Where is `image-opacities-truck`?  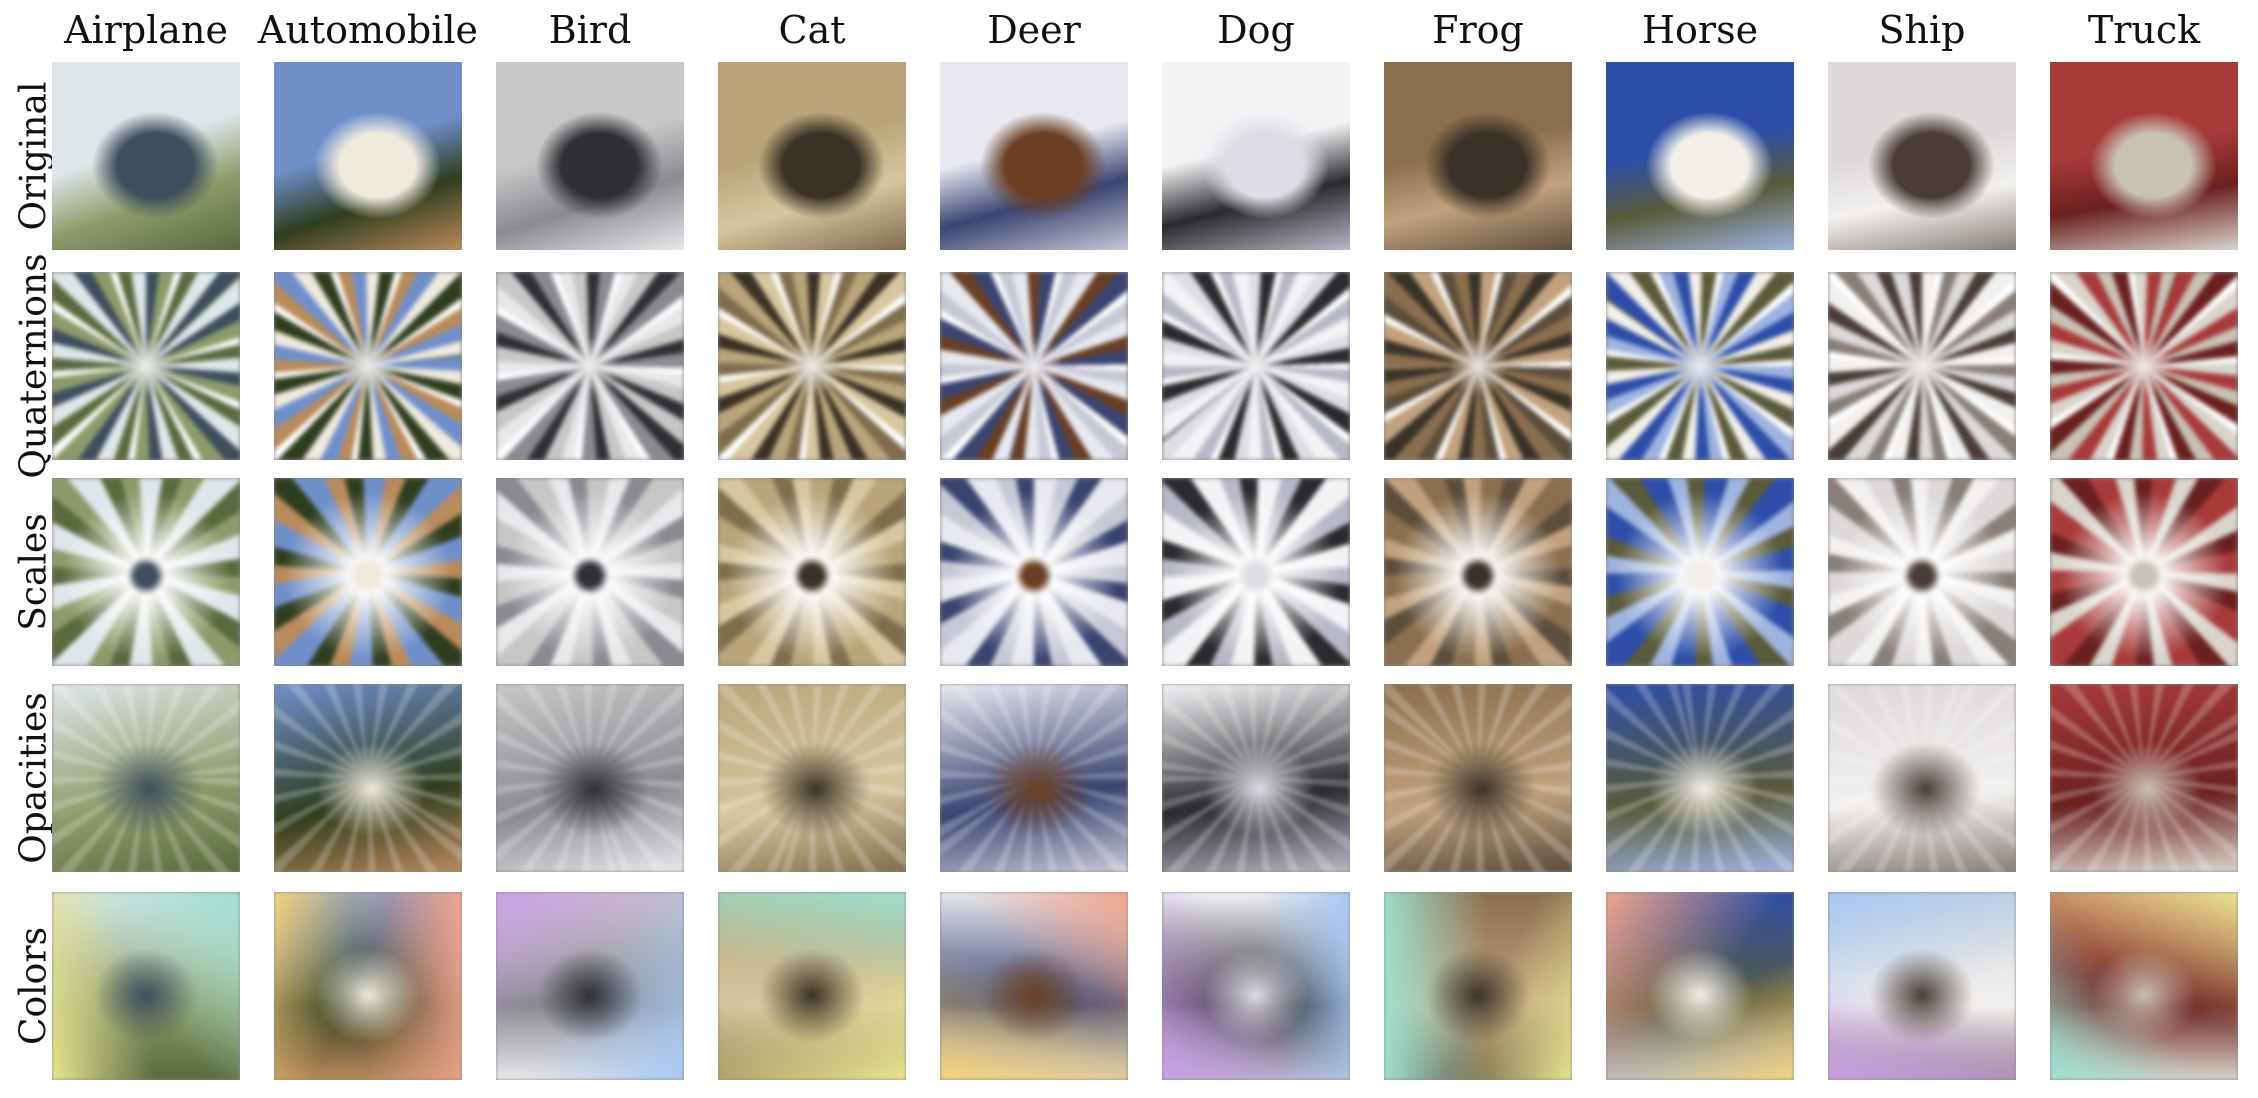 image-opacities-truck is located at coordinates (2144, 778).